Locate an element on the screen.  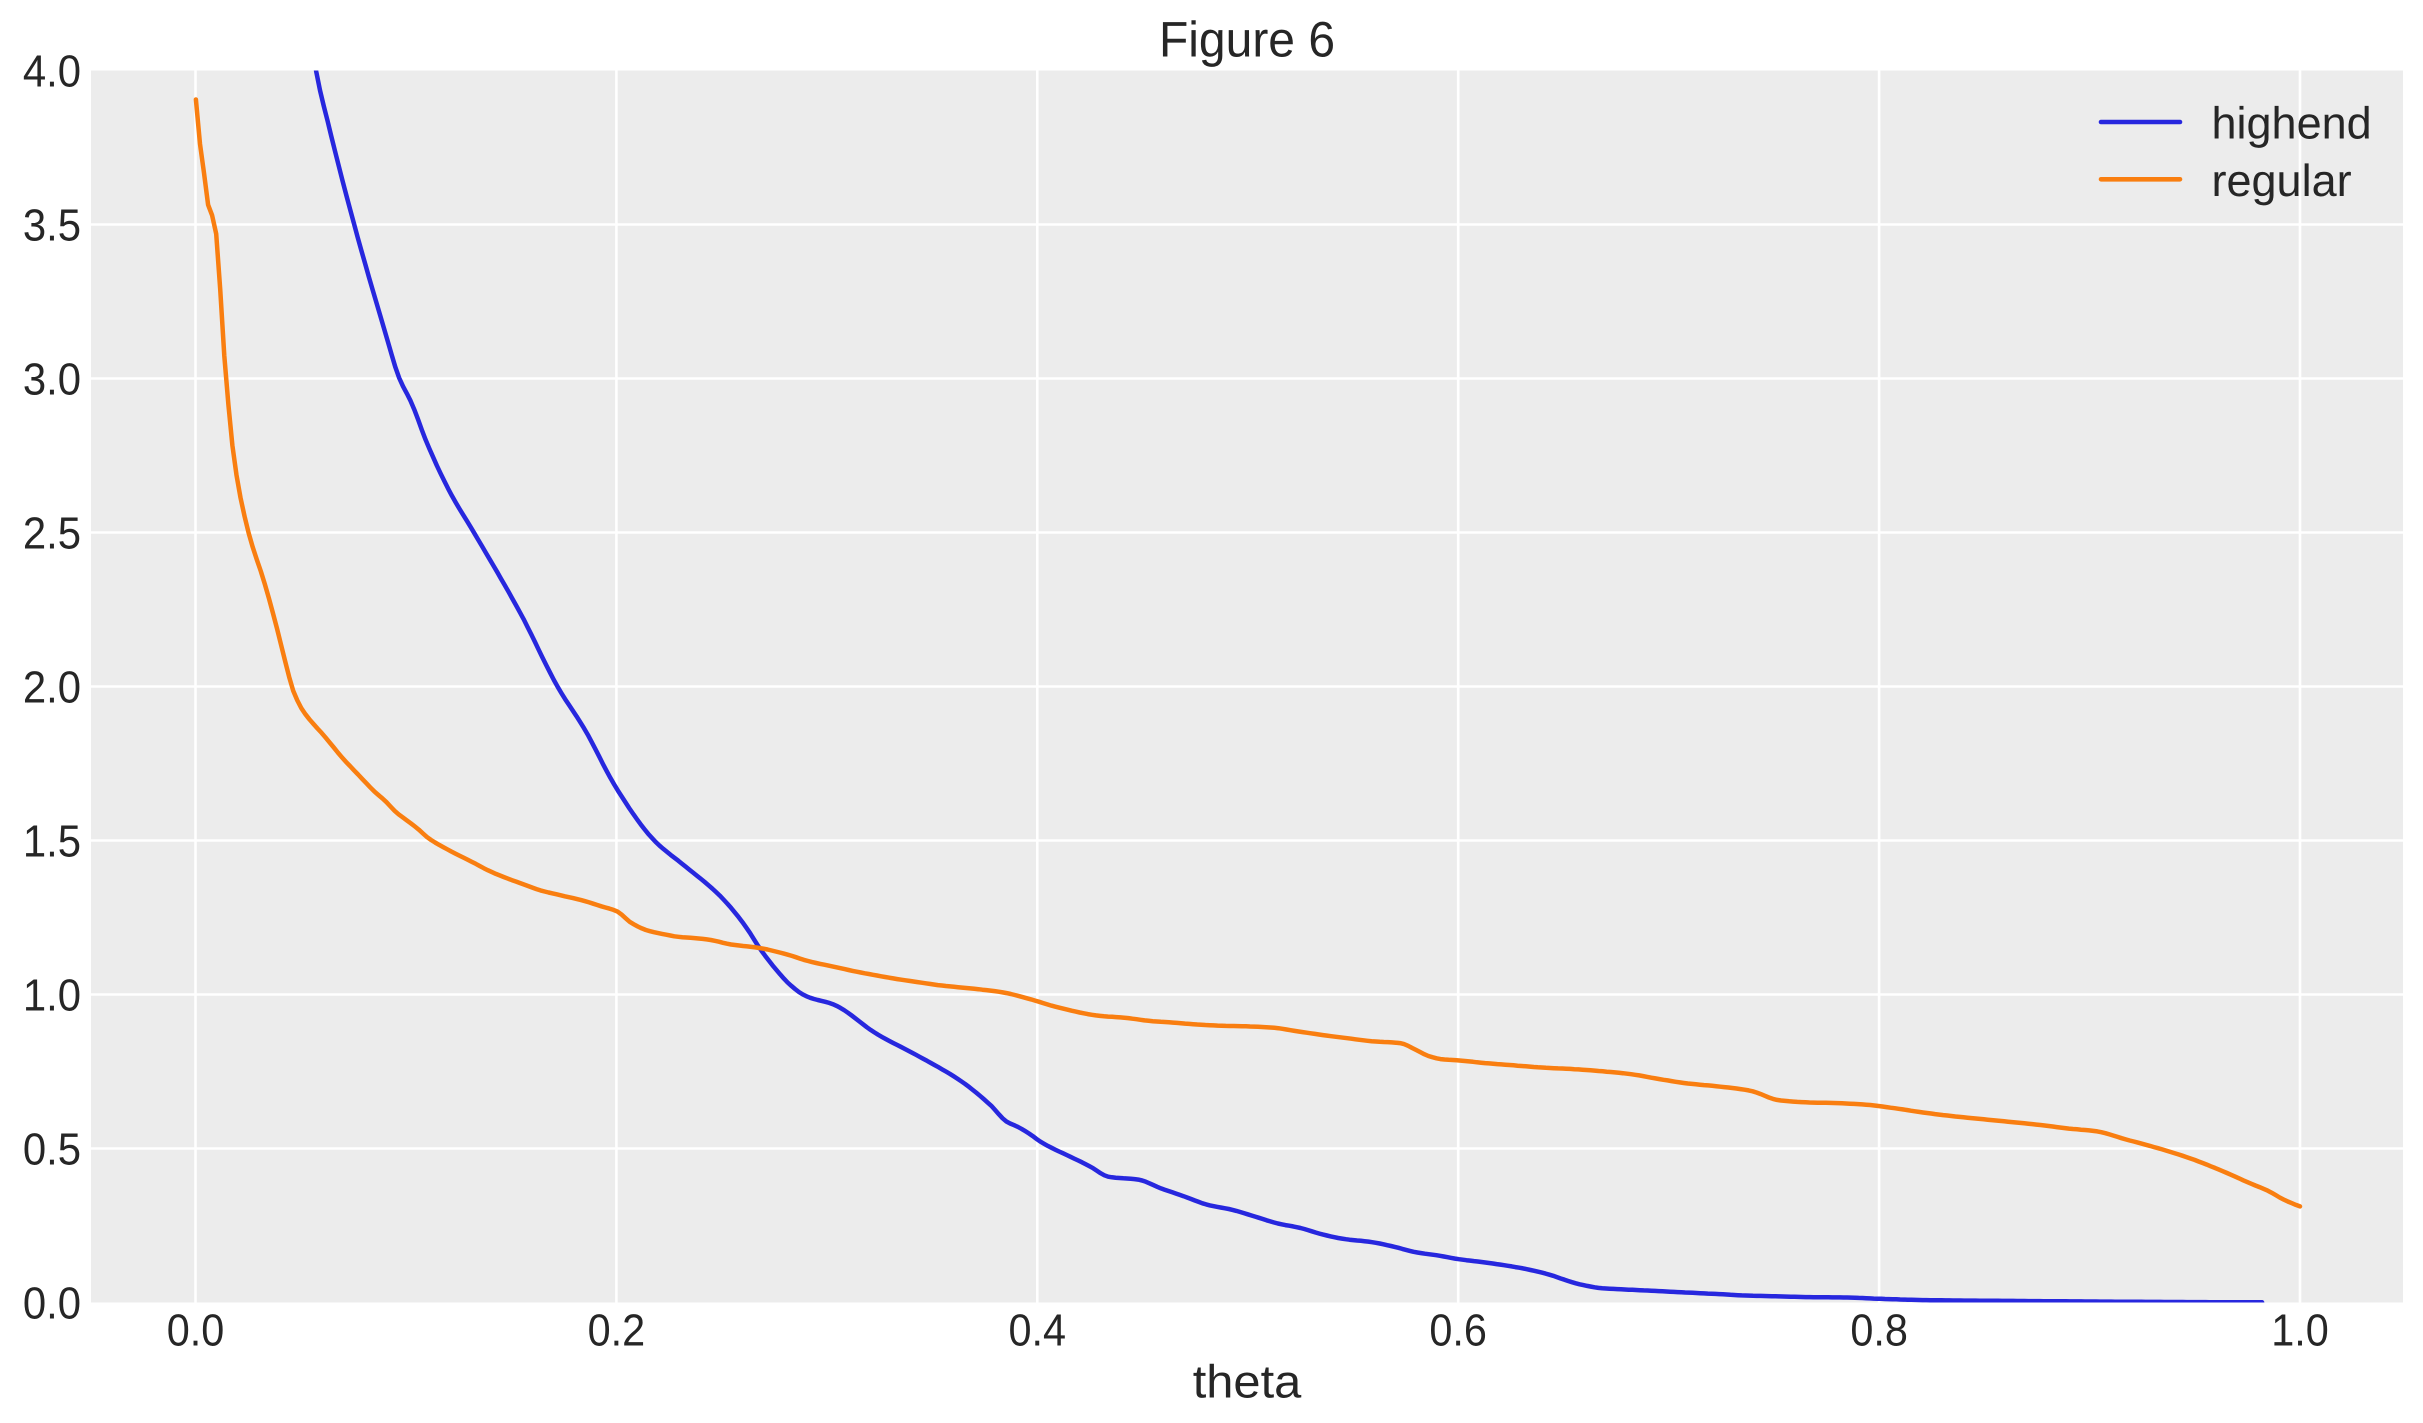
svg-text: 2.0 is located at coordinates (52, 687).